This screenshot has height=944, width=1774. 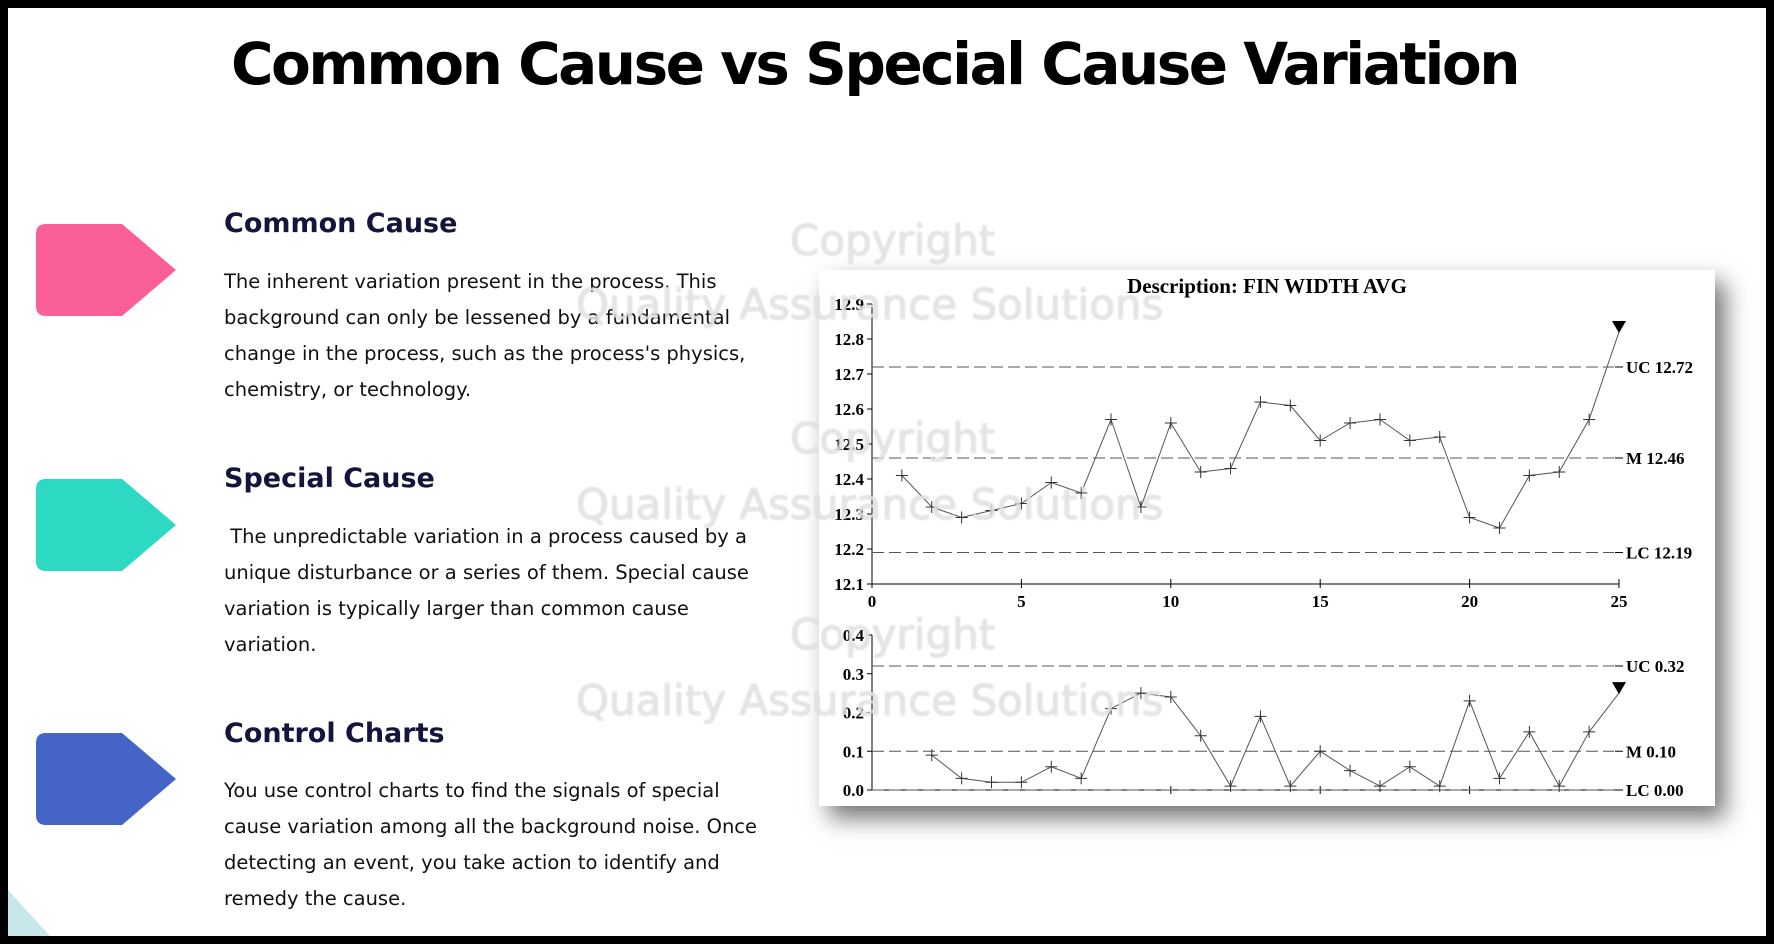 What do you see at coordinates (341, 223) in the screenshot?
I see `section-heading-common-cause: Common Cause` at bounding box center [341, 223].